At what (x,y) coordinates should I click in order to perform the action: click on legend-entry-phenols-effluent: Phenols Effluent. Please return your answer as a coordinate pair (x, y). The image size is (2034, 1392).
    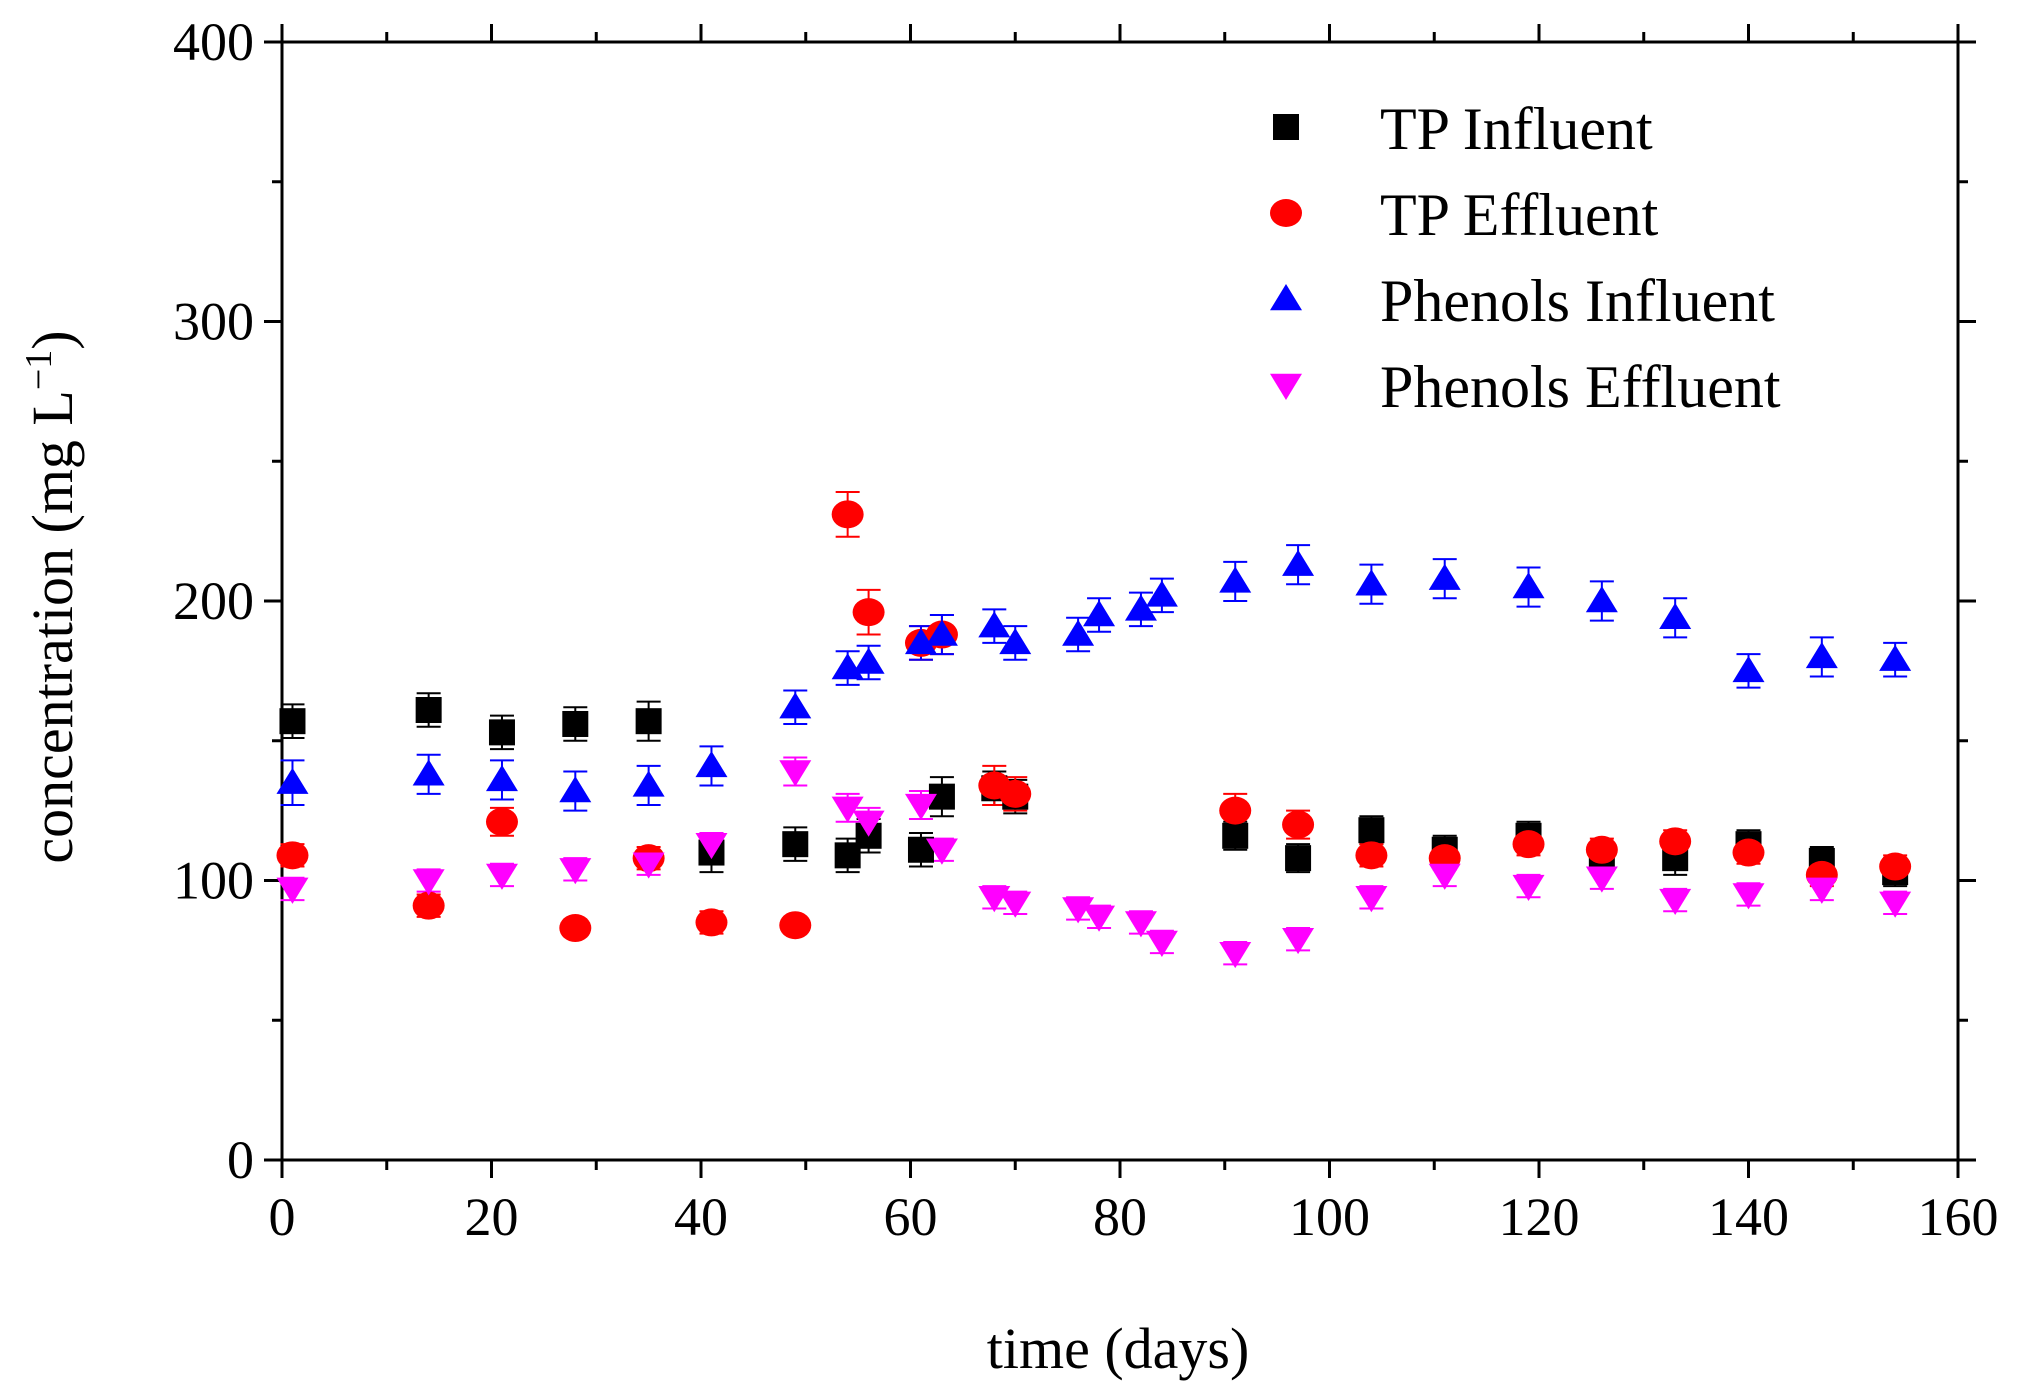
    Looking at the image, I should click on (1525, 387).